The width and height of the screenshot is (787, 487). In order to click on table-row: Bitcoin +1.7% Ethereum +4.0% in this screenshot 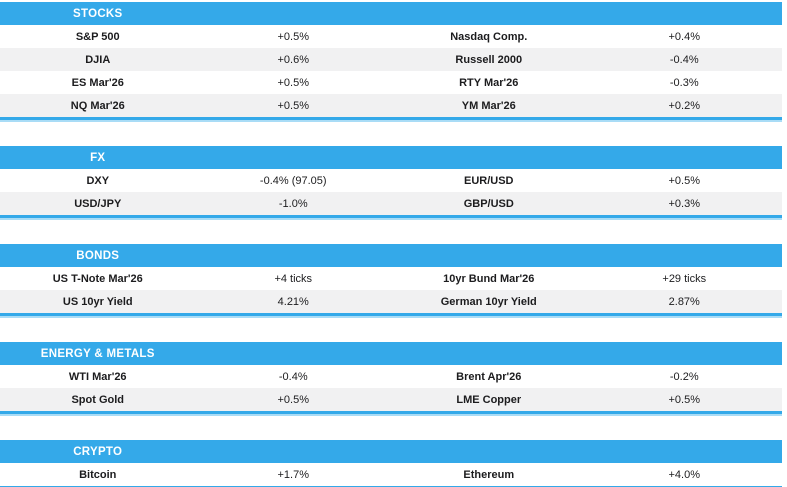, I will do `click(391, 474)`.